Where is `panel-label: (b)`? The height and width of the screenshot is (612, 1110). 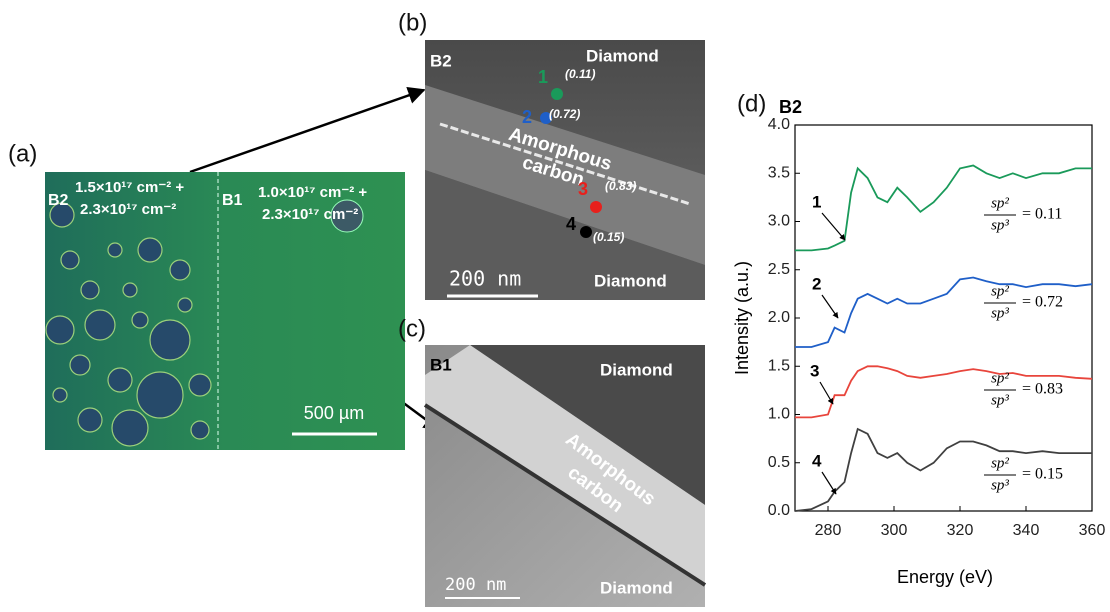
panel-label: (b) is located at coordinates (412, 22).